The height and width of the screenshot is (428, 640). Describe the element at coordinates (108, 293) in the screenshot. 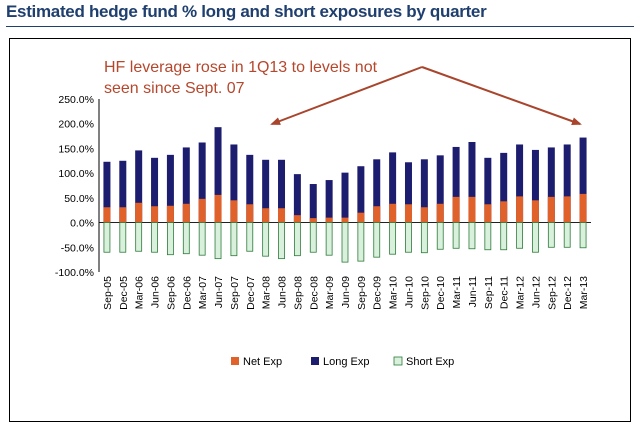

I see `x-tick-label: Sep-05` at that location.